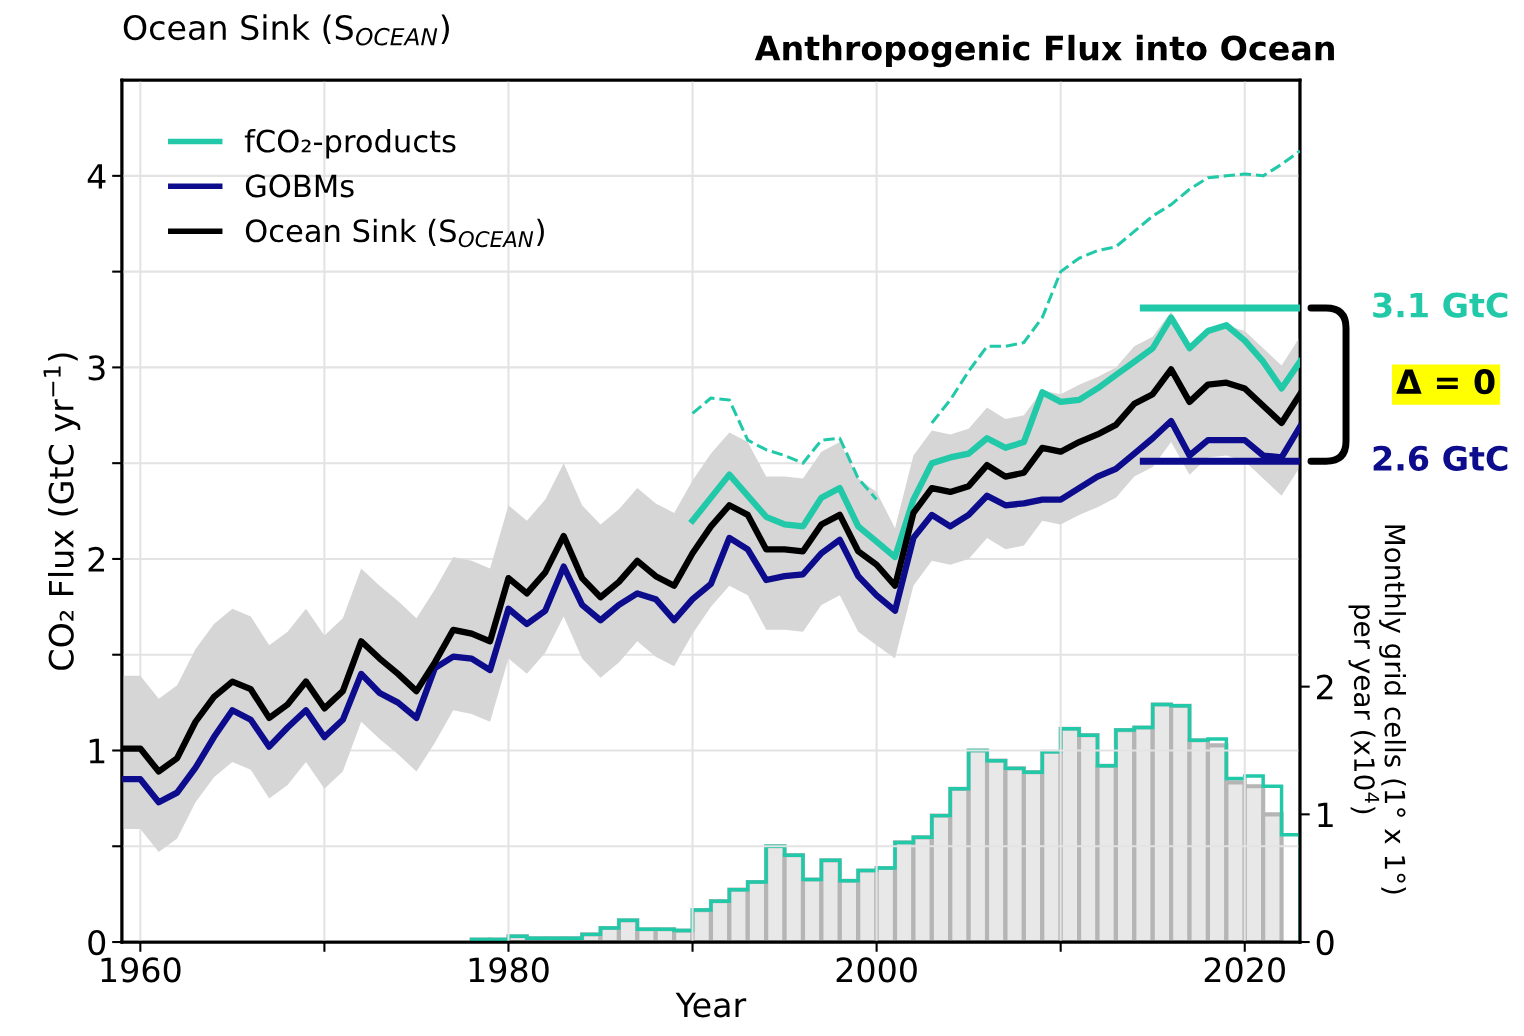  What do you see at coordinates (97, 751) in the screenshot?
I see `y-tick-label: 1` at bounding box center [97, 751].